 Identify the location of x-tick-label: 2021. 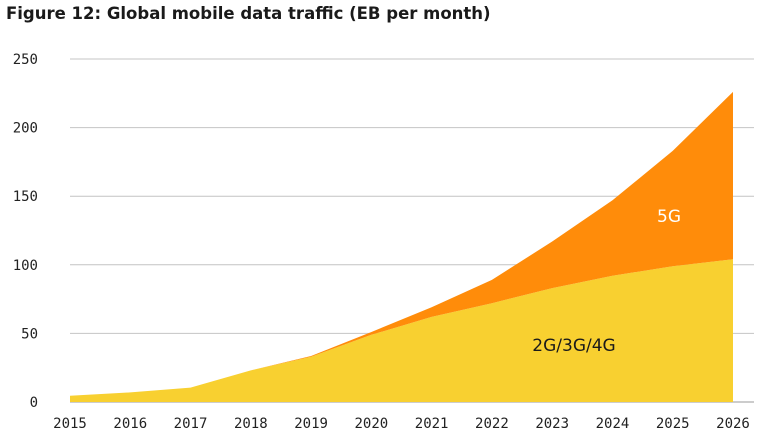
(432, 424).